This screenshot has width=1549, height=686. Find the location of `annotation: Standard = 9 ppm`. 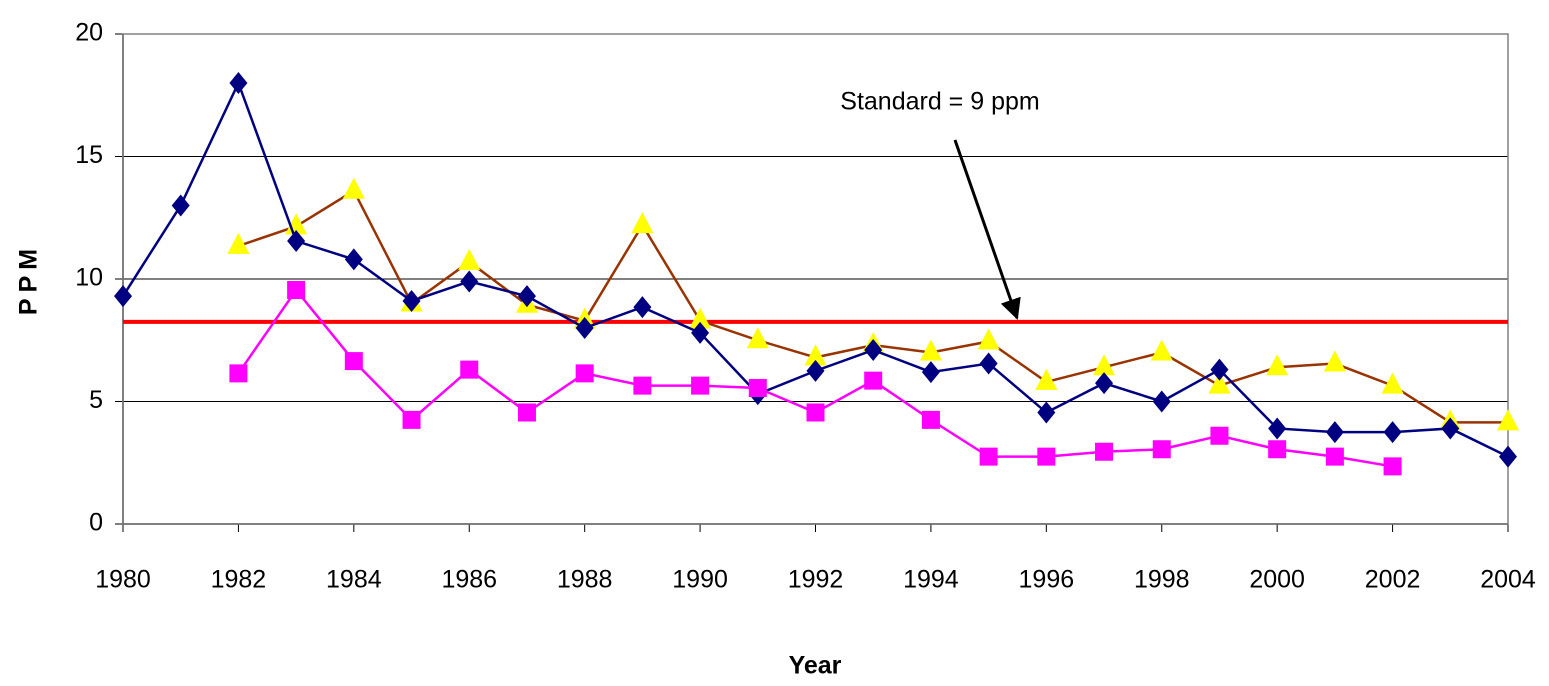

annotation: Standard = 9 ppm is located at coordinates (939, 102).